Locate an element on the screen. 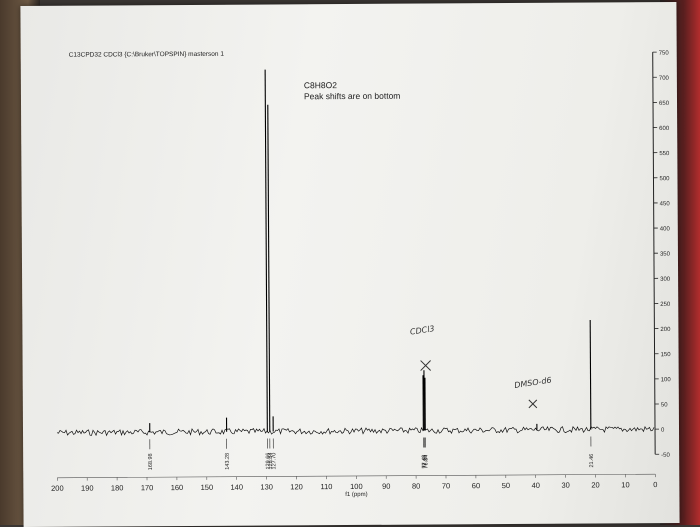 The height and width of the screenshot is (527, 700). y-tick-label: 400 is located at coordinates (665, 229).